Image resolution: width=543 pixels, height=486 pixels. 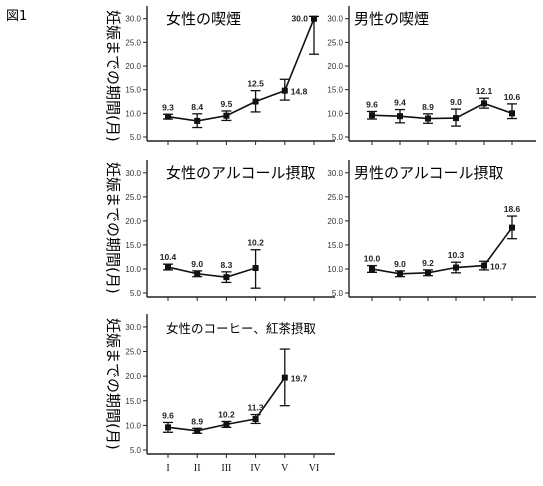 I want to click on data-label: 9.5, so click(x=226, y=104).